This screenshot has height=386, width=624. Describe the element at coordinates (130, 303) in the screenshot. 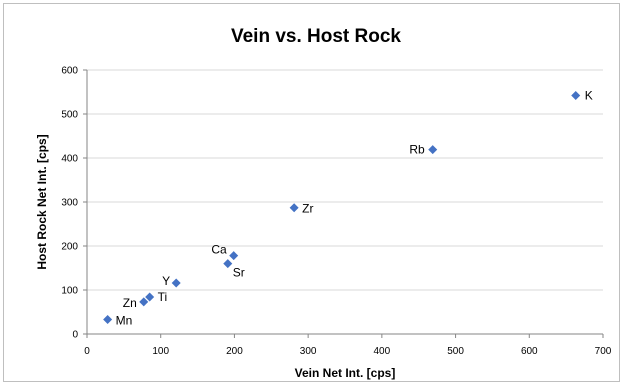

I see `data-label-zn: Zn` at that location.